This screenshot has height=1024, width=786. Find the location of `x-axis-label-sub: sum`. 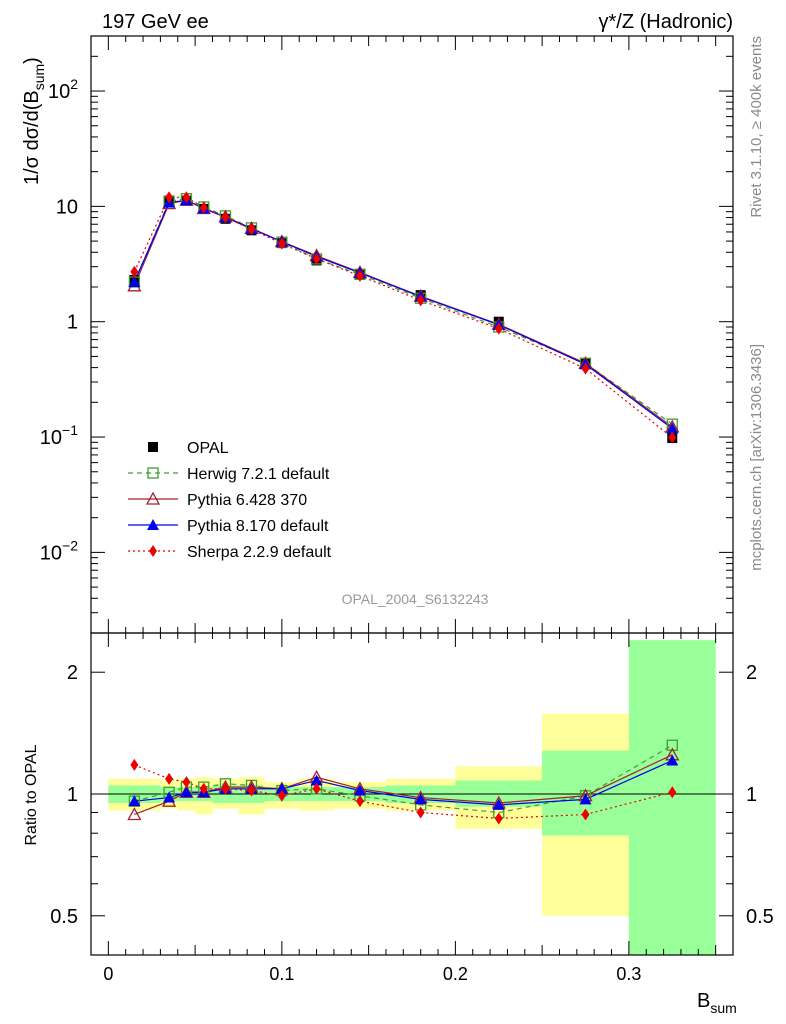

x-axis-label-sub: sum is located at coordinates (723, 1008).